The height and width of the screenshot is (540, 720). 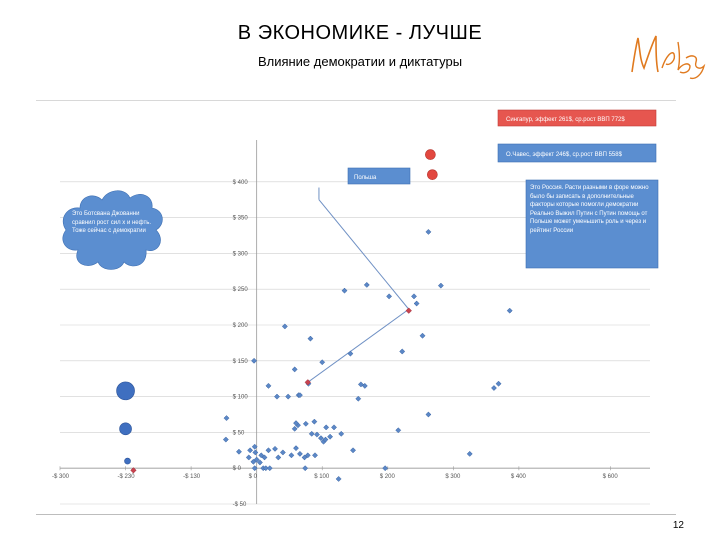 What do you see at coordinates (565, 120) in the screenshot?
I see `annotation-singapore-text: Сингапур, эффект 261$, ср.рост ВВП 772$` at bounding box center [565, 120].